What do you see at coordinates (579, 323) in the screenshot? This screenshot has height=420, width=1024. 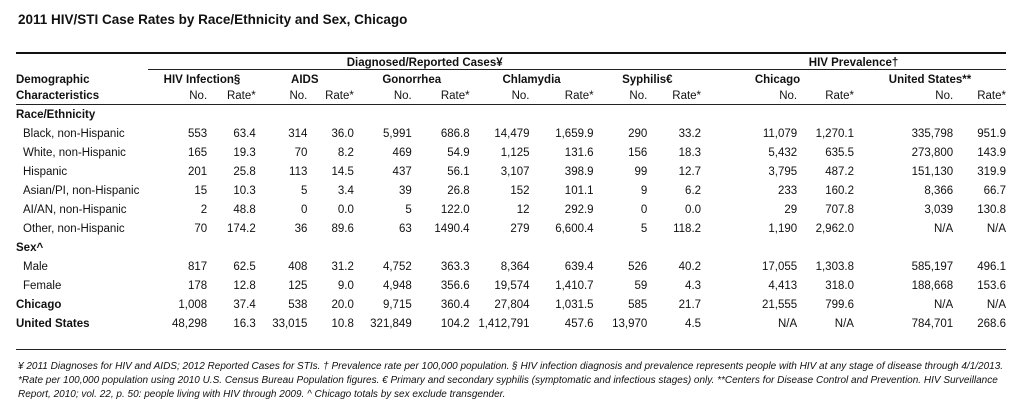 I see `table-cell: 457.6` at bounding box center [579, 323].